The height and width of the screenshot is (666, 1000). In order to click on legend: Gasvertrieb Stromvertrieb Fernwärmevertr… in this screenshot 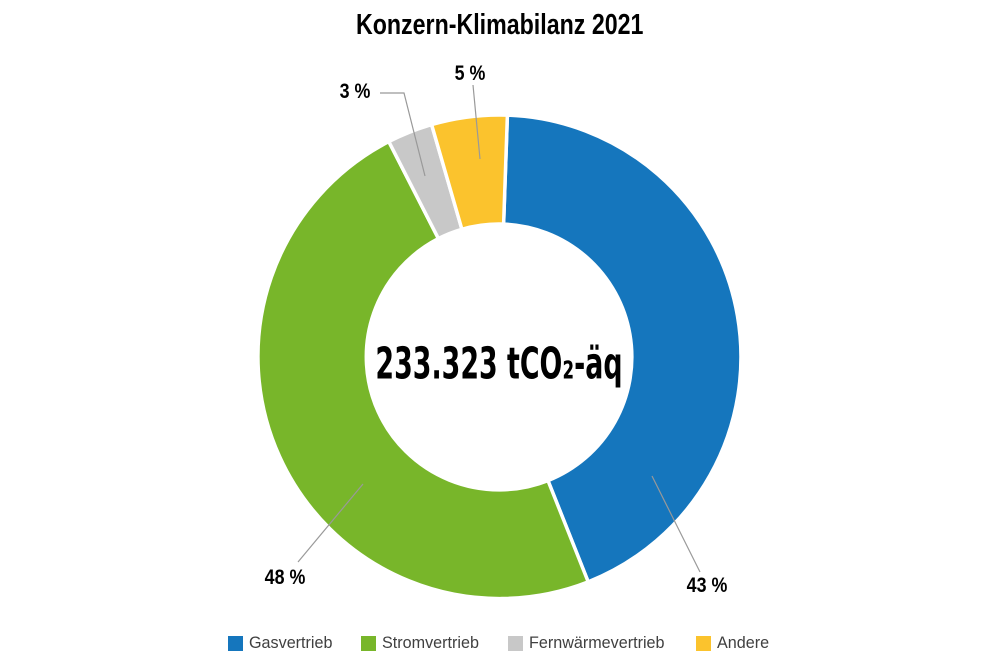, I will do `click(500, 643)`.